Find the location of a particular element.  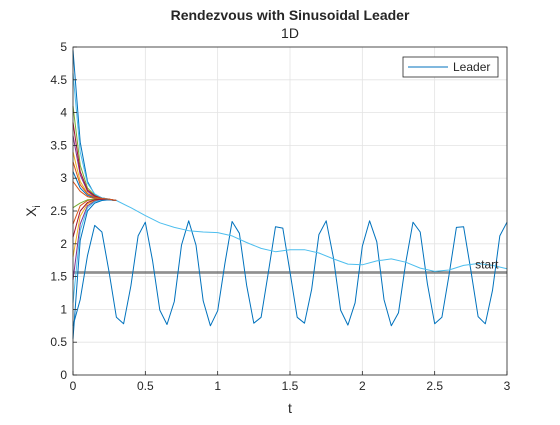

y-axis-label-main: X is located at coordinates (31, 212).